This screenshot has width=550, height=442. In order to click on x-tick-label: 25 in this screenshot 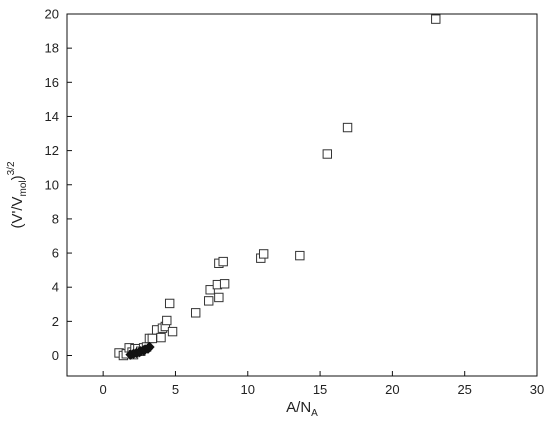, I will do `click(464, 389)`.